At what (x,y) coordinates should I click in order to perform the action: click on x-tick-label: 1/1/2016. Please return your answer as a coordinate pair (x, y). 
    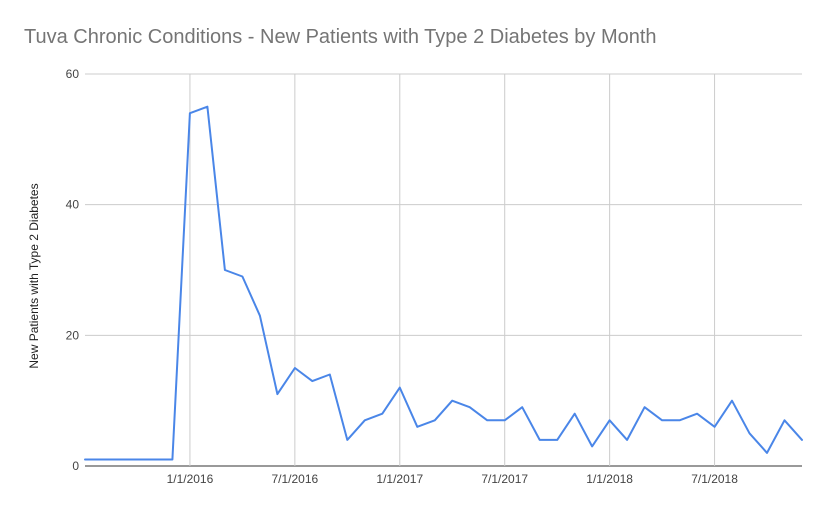
    Looking at the image, I should click on (190, 479).